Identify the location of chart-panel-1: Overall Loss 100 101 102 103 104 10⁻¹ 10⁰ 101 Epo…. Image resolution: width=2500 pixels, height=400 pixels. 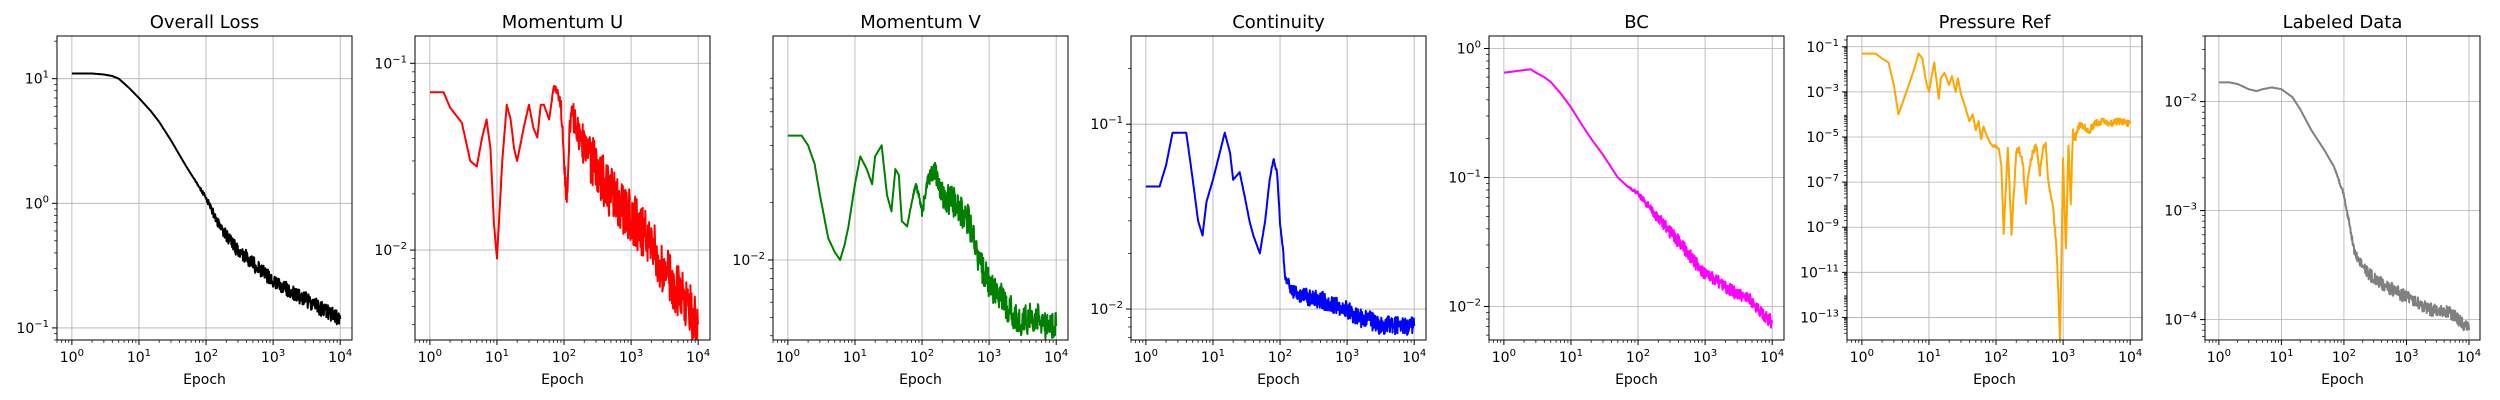
(184, 200).